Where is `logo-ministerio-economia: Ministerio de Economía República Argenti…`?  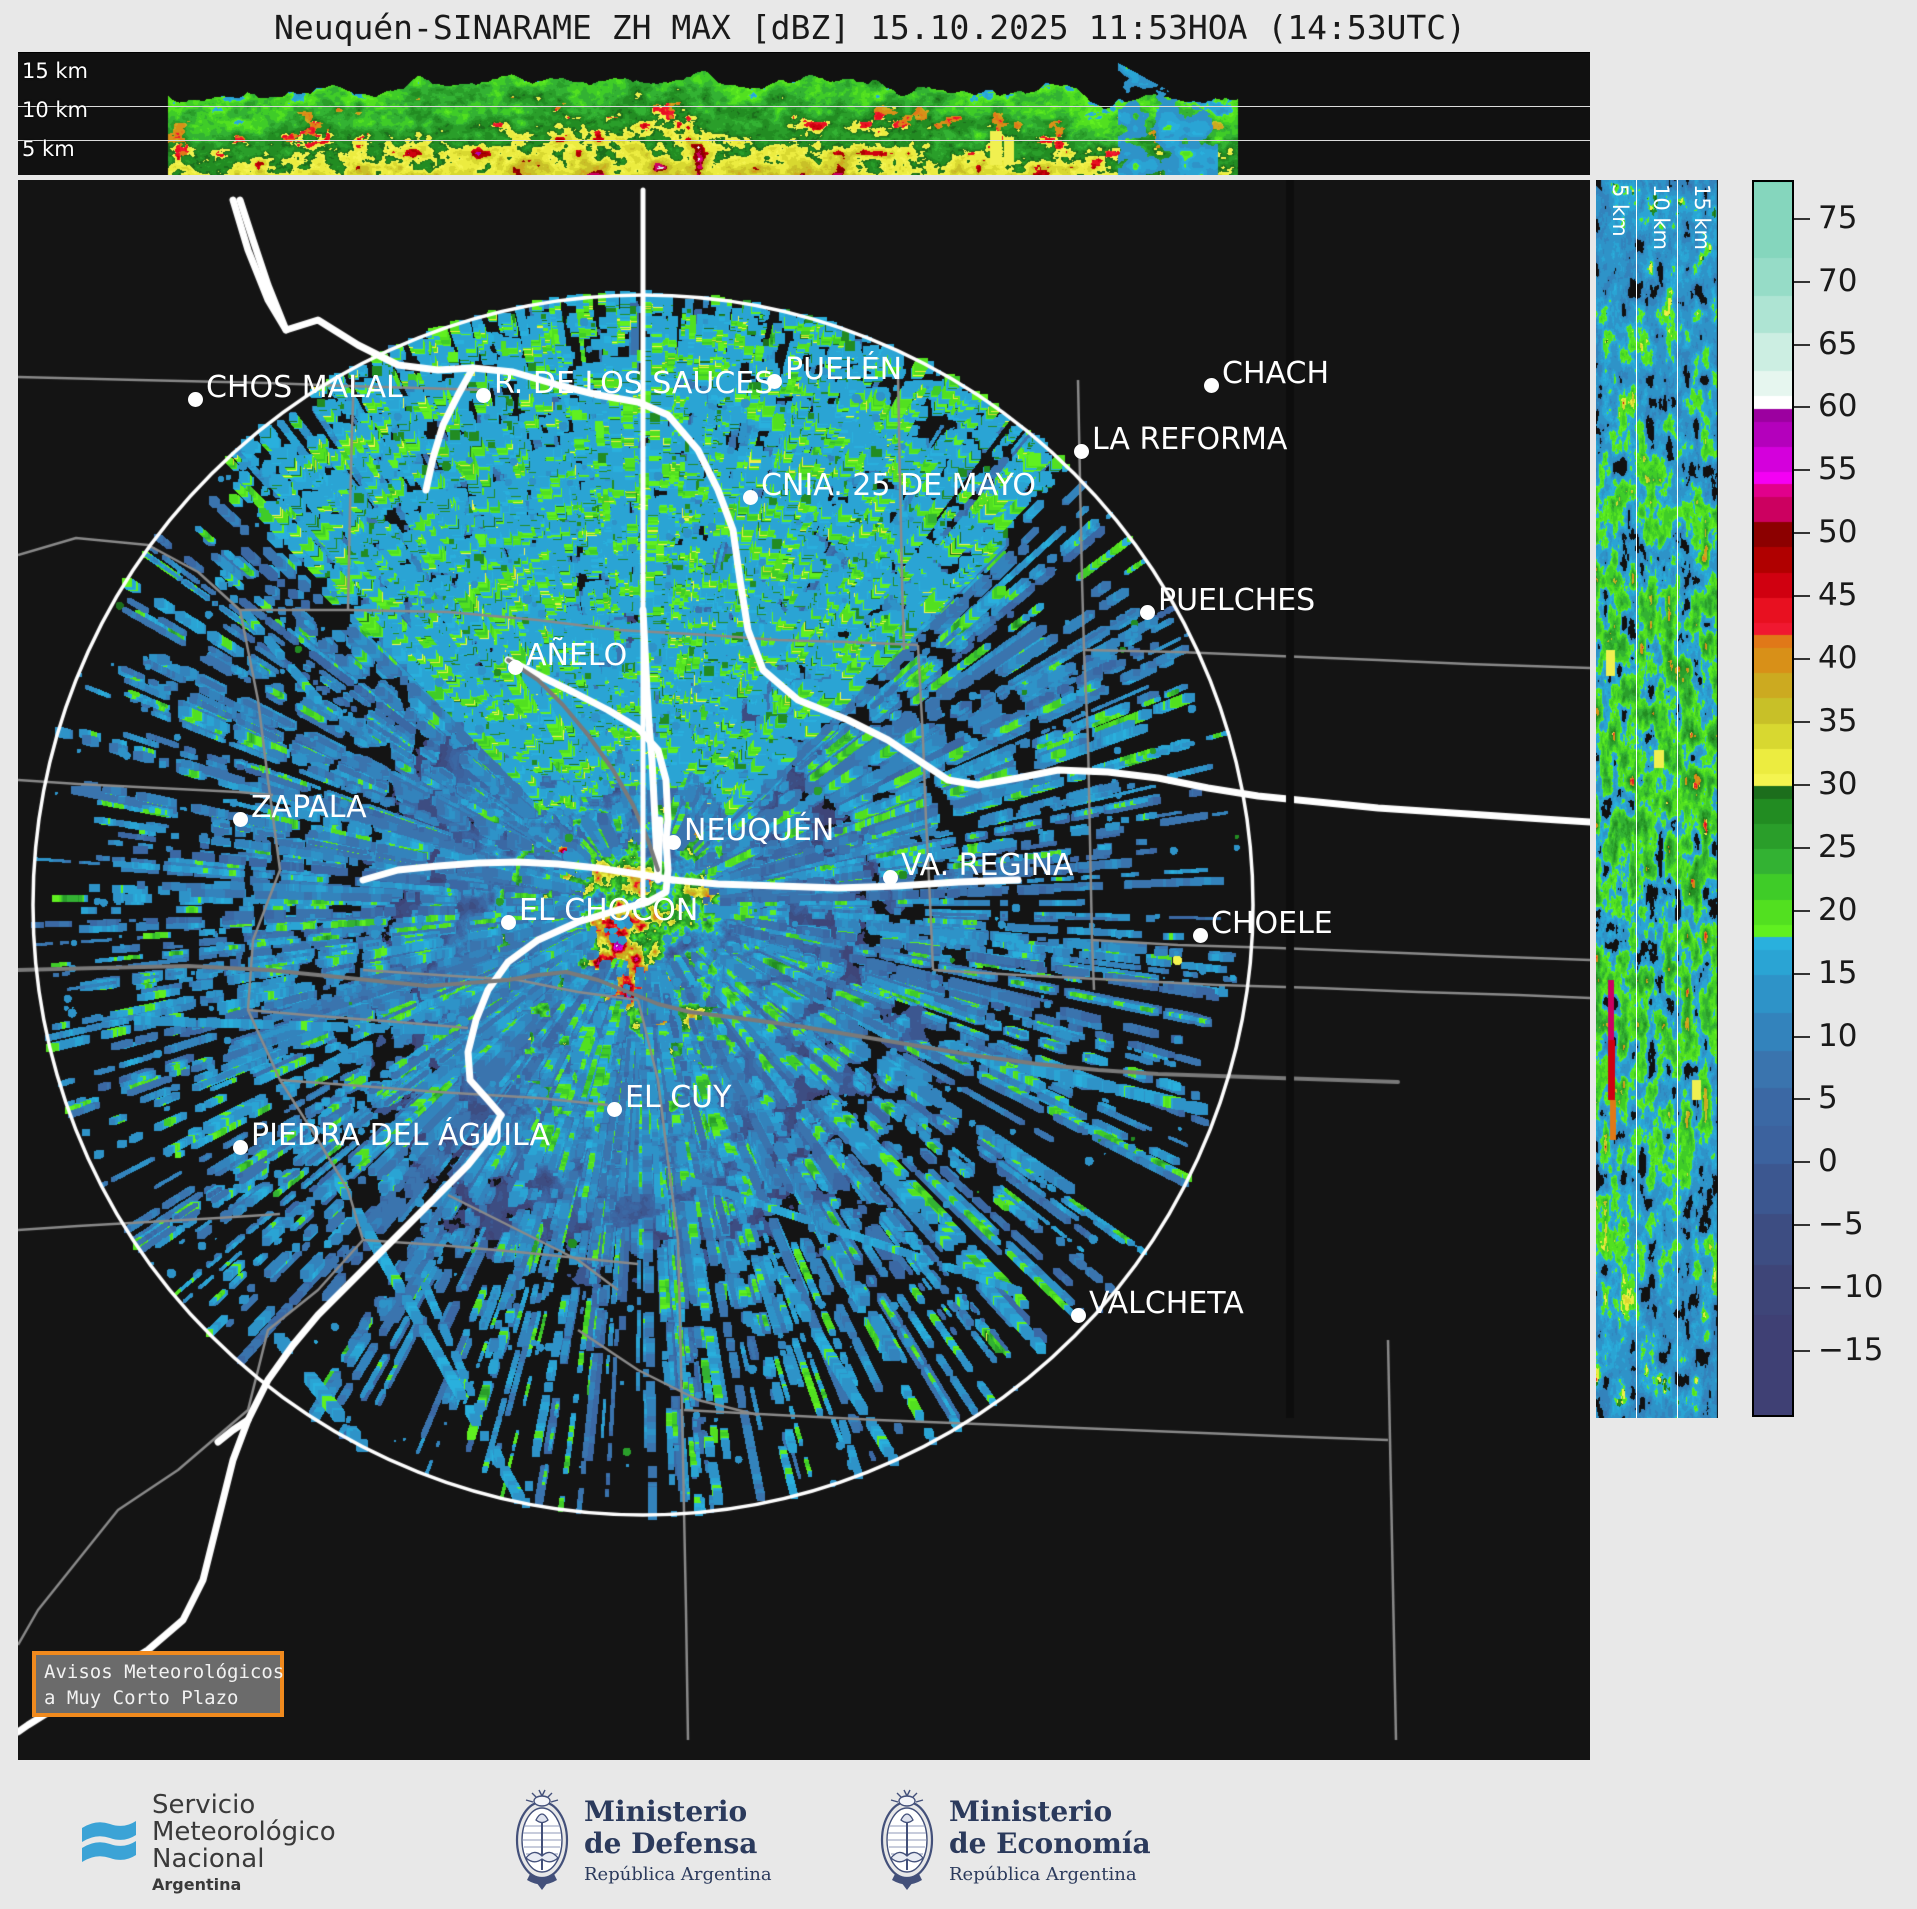 logo-ministerio-economia: Ministerio de Economía República Argenti… is located at coordinates (1050, 1839).